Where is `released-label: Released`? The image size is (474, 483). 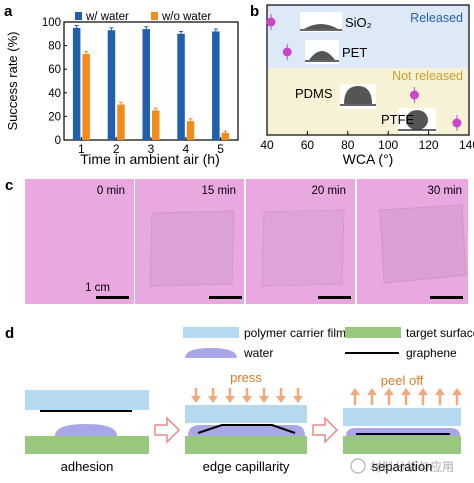 released-label: Released is located at coordinates (436, 18).